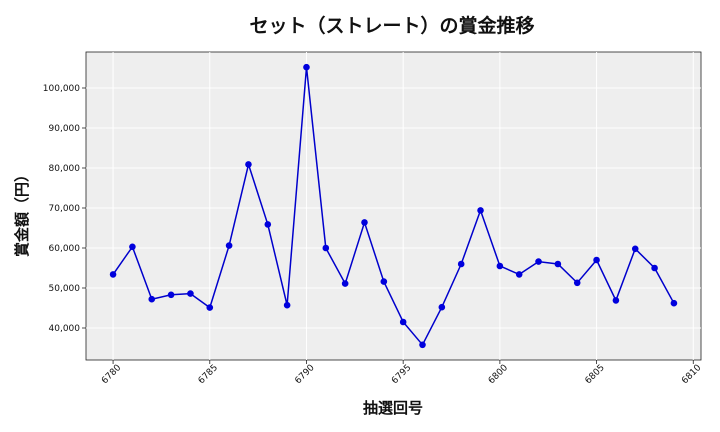  I want to click on chart-title: セット（ストレート）の賞金推移, so click(391, 25).